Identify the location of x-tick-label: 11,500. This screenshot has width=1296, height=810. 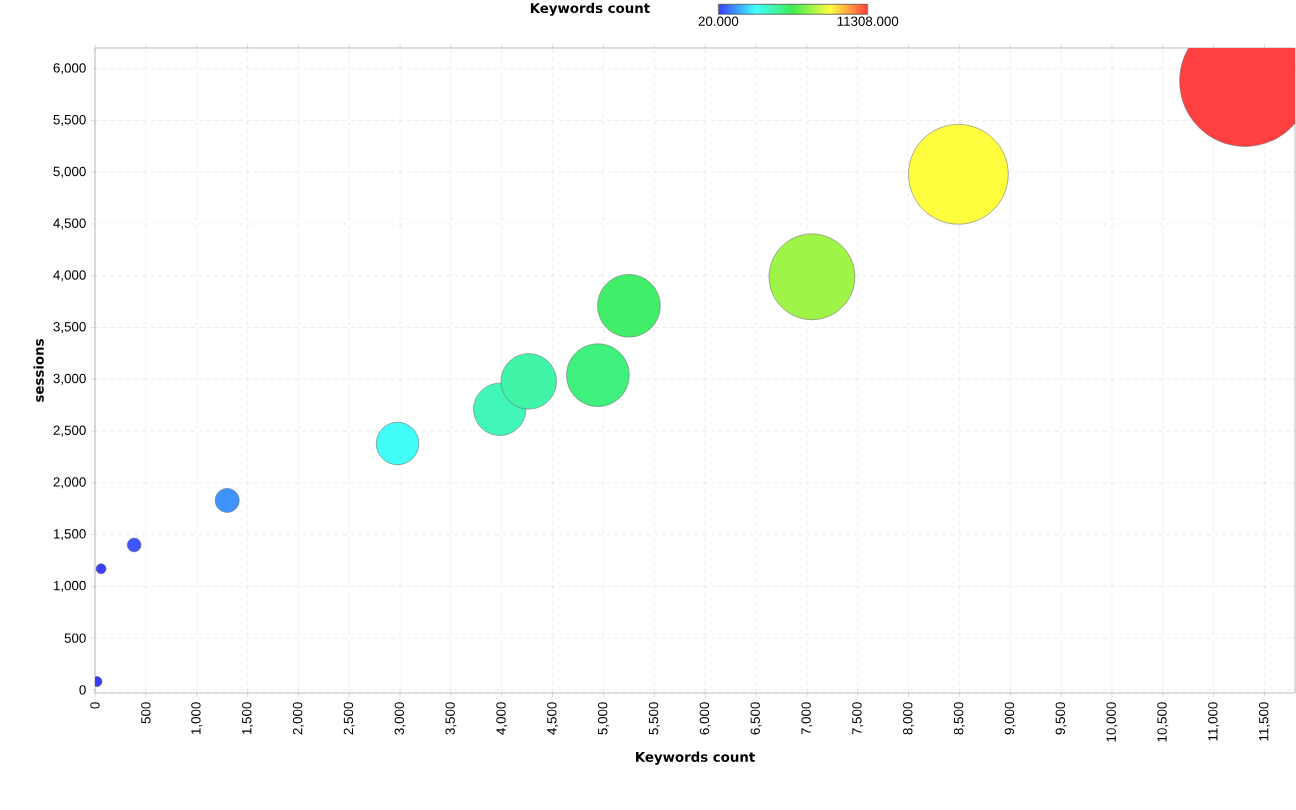
(1264, 721).